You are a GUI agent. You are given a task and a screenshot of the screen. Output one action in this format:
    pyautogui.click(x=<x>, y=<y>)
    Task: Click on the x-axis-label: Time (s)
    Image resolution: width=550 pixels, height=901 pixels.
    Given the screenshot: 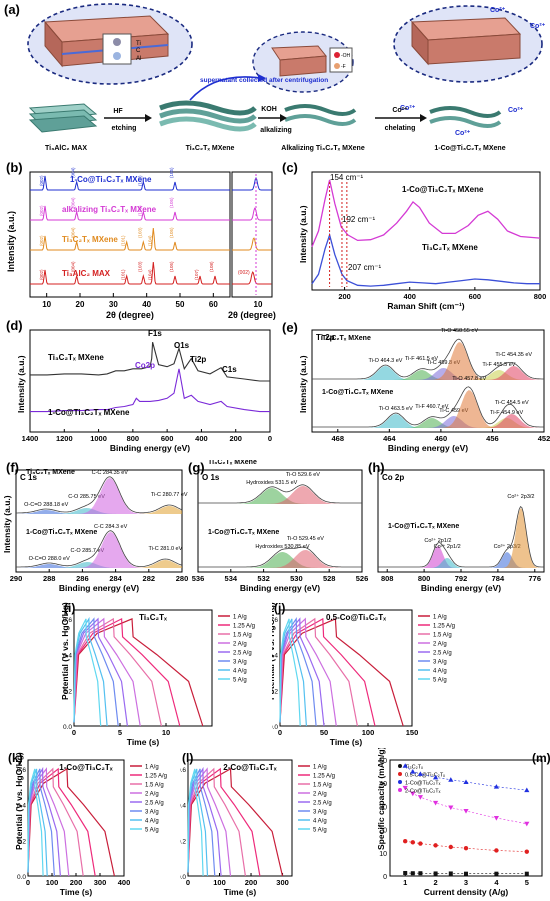 What is the action you would take?
    pyautogui.click(x=346, y=742)
    